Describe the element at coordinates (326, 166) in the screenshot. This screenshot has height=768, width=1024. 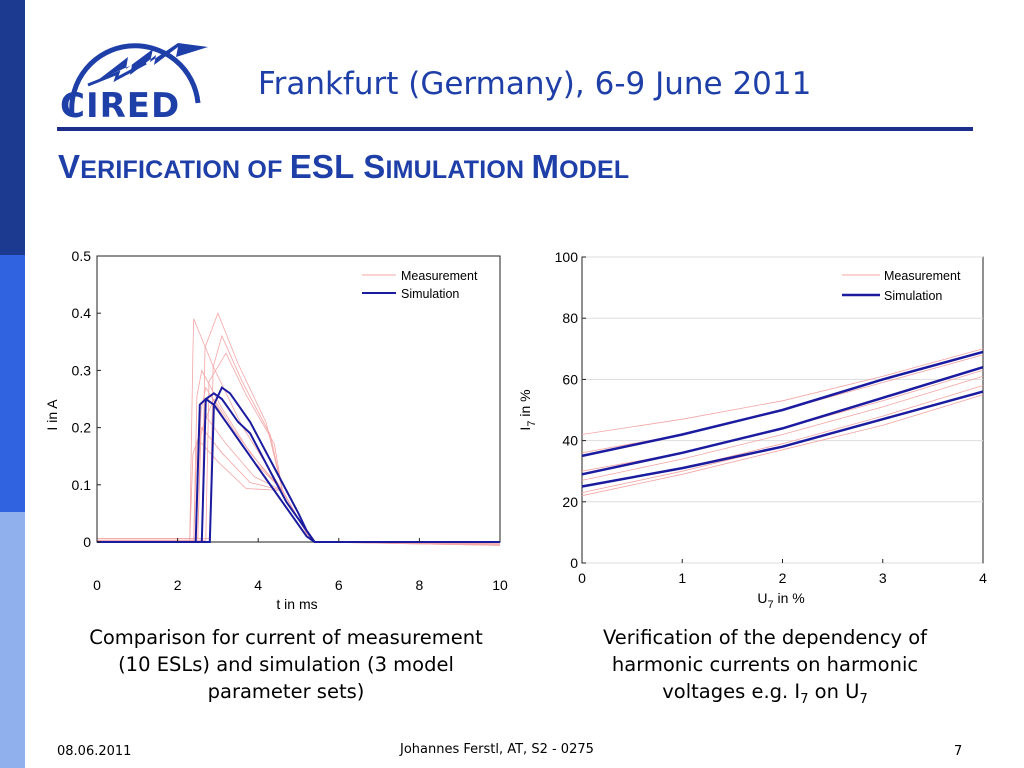
I see `title-part: ESL` at that location.